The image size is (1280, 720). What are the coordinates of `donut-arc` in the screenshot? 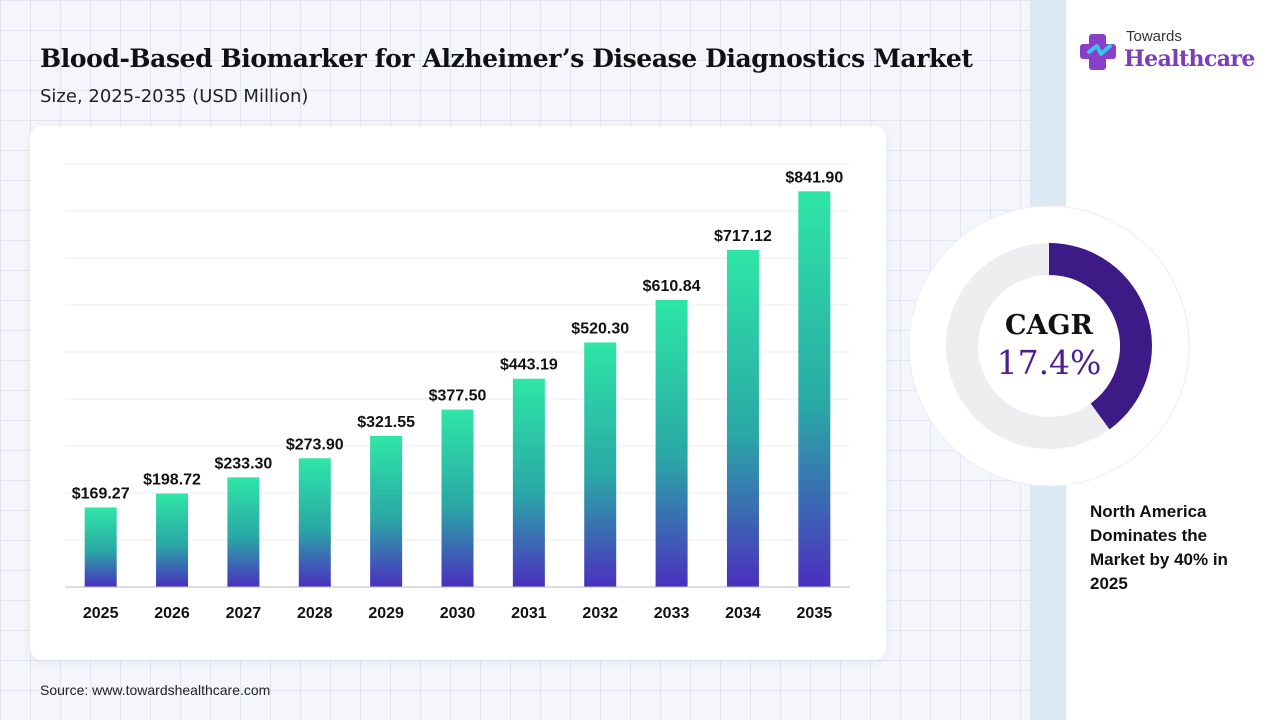 It's located at (1100, 336).